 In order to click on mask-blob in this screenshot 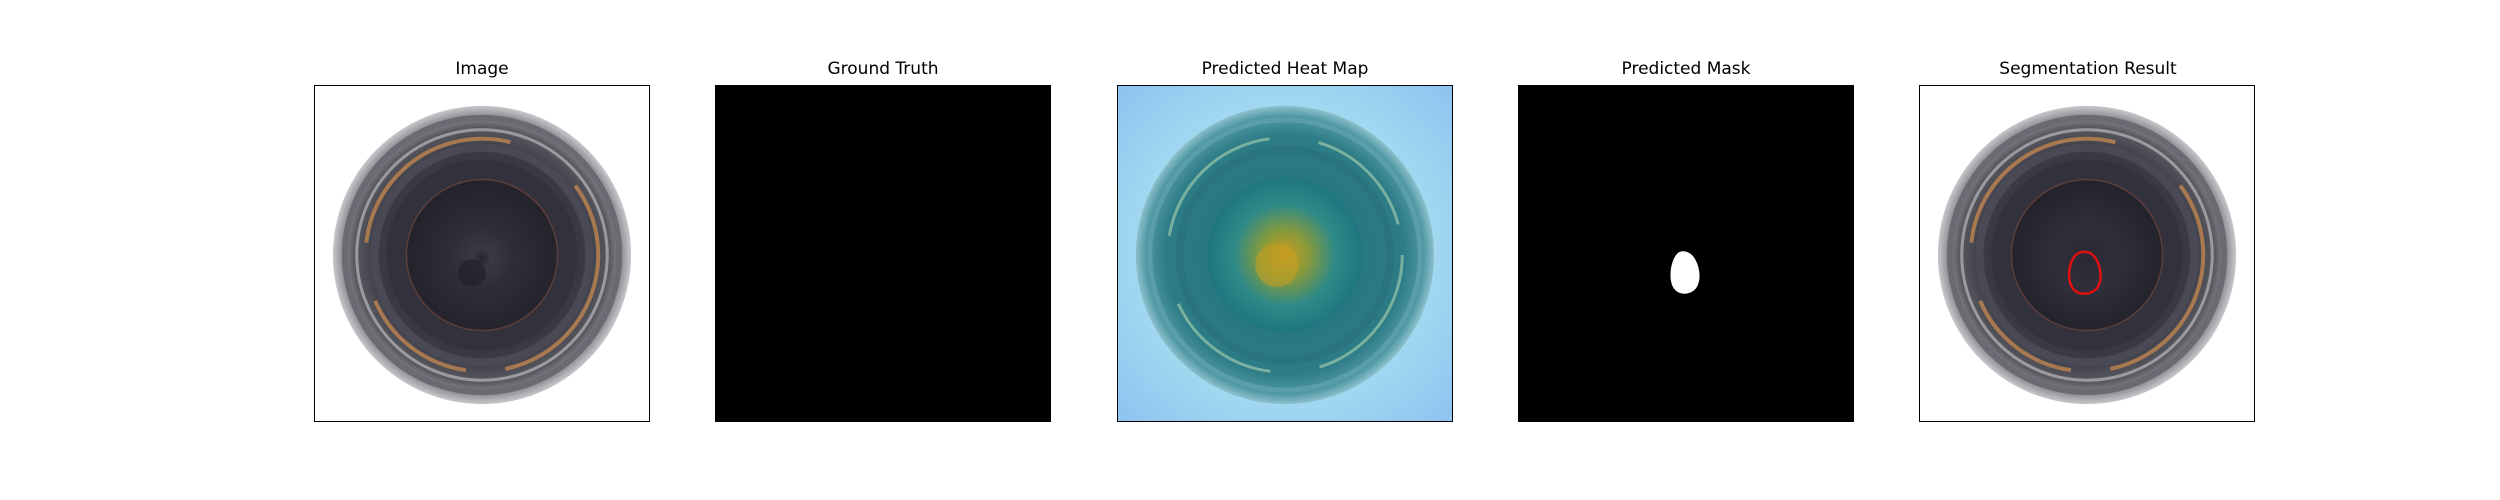, I will do `click(1685, 272)`.